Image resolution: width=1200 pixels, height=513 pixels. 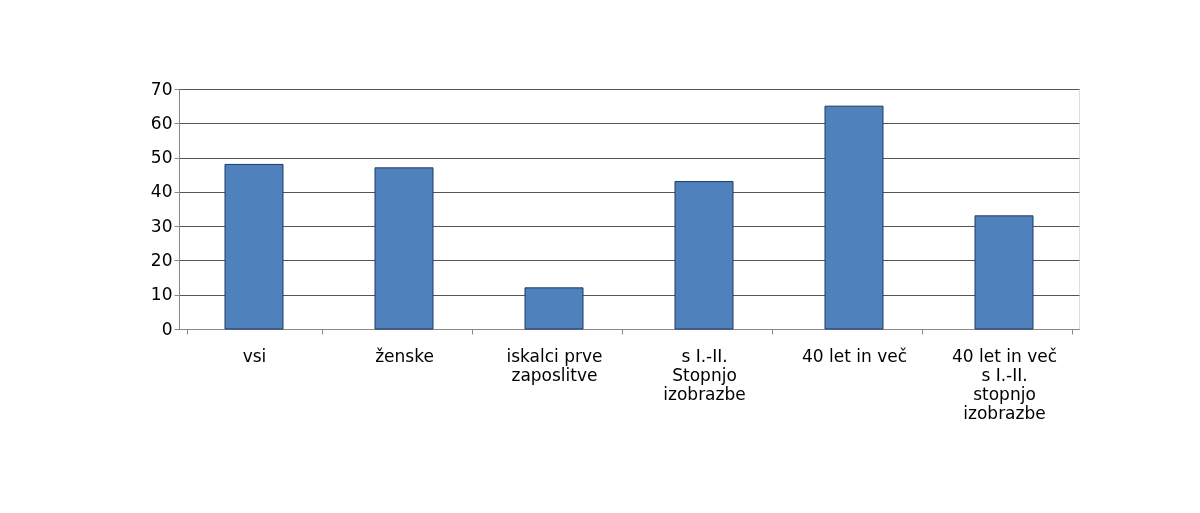 What do you see at coordinates (704, 374) in the screenshot?
I see `x-tick-label: s I.-II. Stopnjo izobrazbe` at bounding box center [704, 374].